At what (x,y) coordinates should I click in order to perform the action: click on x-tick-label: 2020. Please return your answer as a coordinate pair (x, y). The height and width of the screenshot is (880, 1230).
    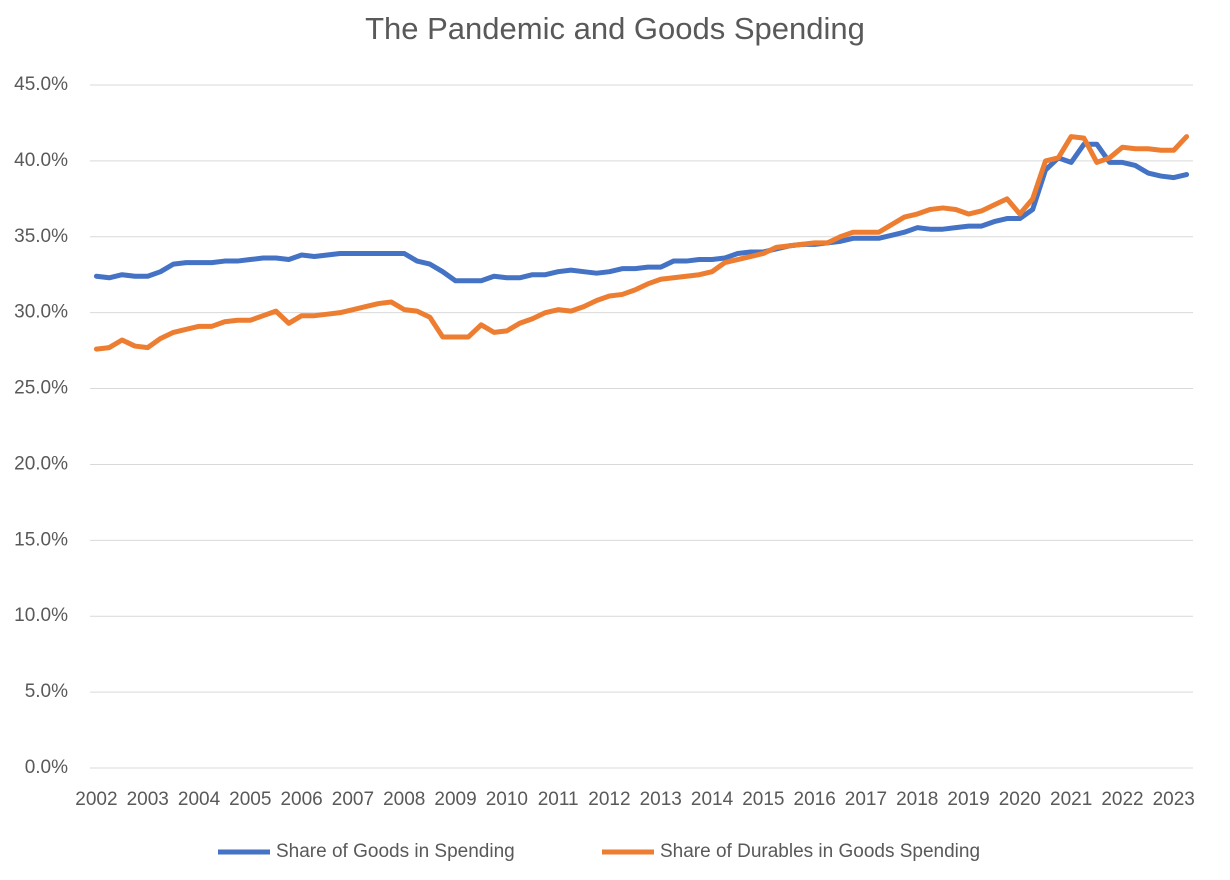
    Looking at the image, I should click on (1020, 799).